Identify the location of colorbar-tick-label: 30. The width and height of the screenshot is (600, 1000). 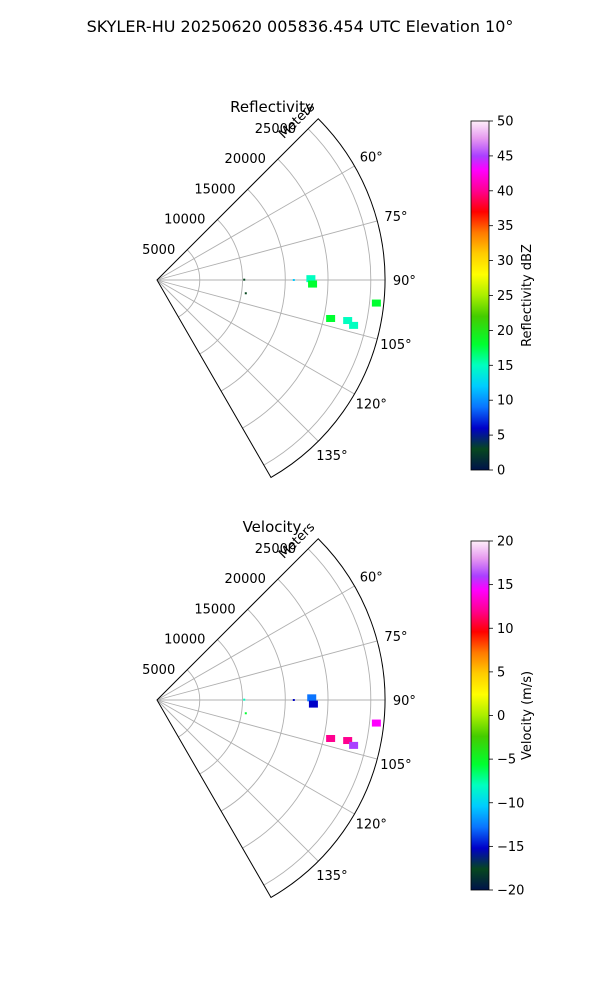
(505, 261).